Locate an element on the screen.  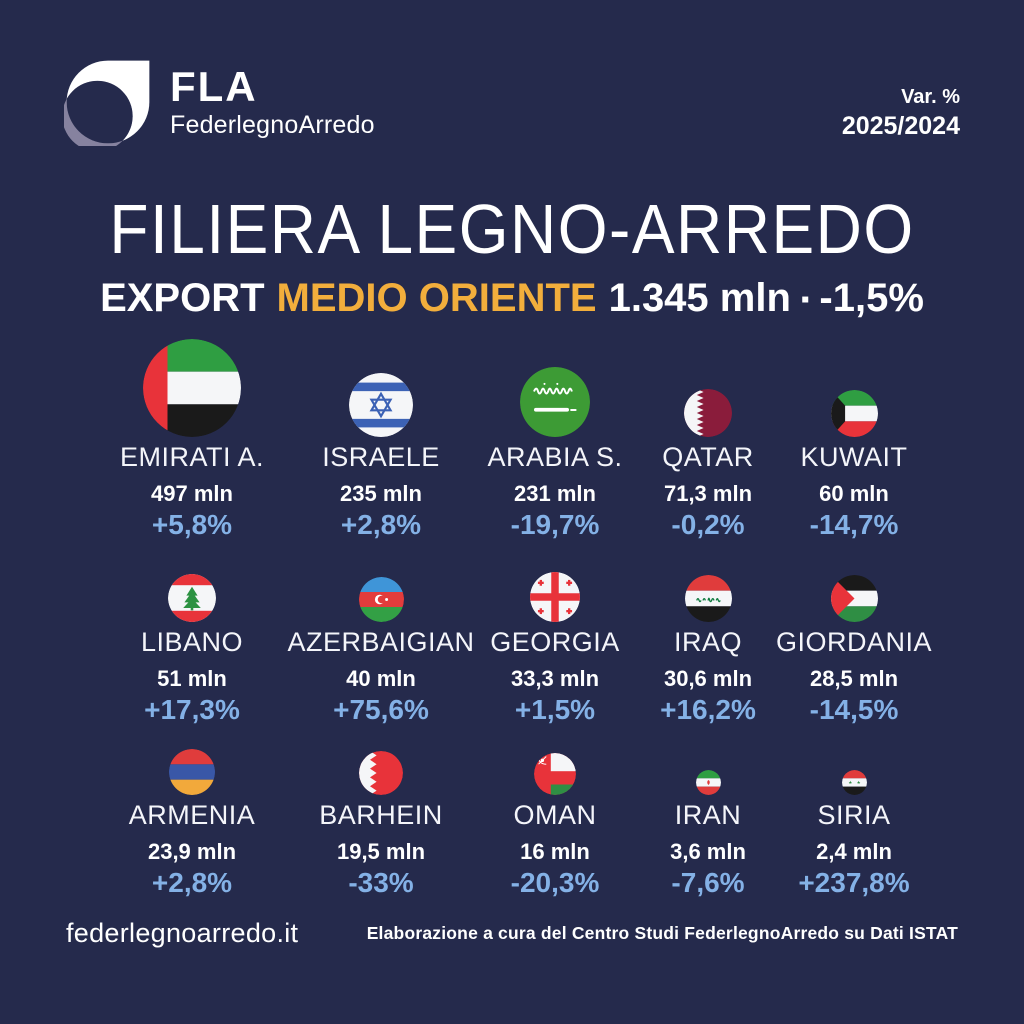
country-variation: -14,7% is located at coordinates (854, 524).